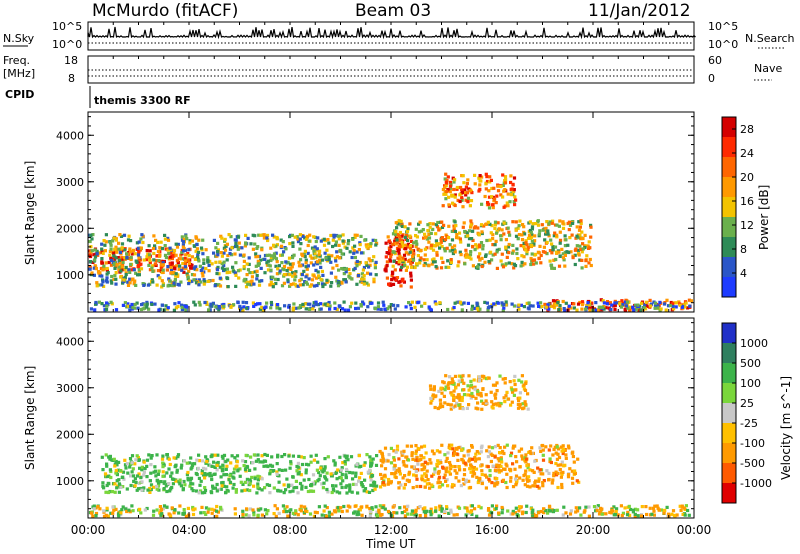 The image size is (800, 554). I want to click on nsky-tick-high: 10^5, so click(67, 26).